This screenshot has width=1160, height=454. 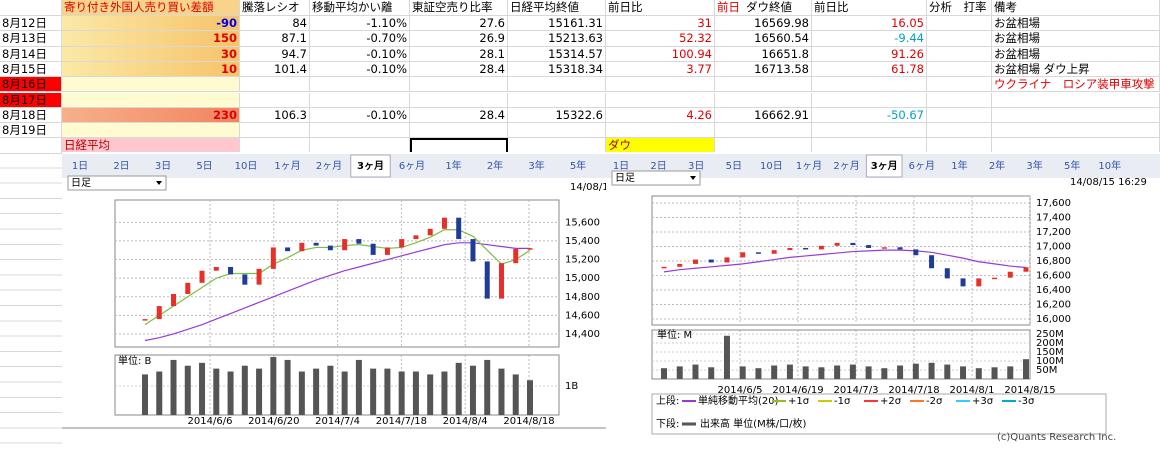 I want to click on tab-label: 5日, so click(x=204, y=166).